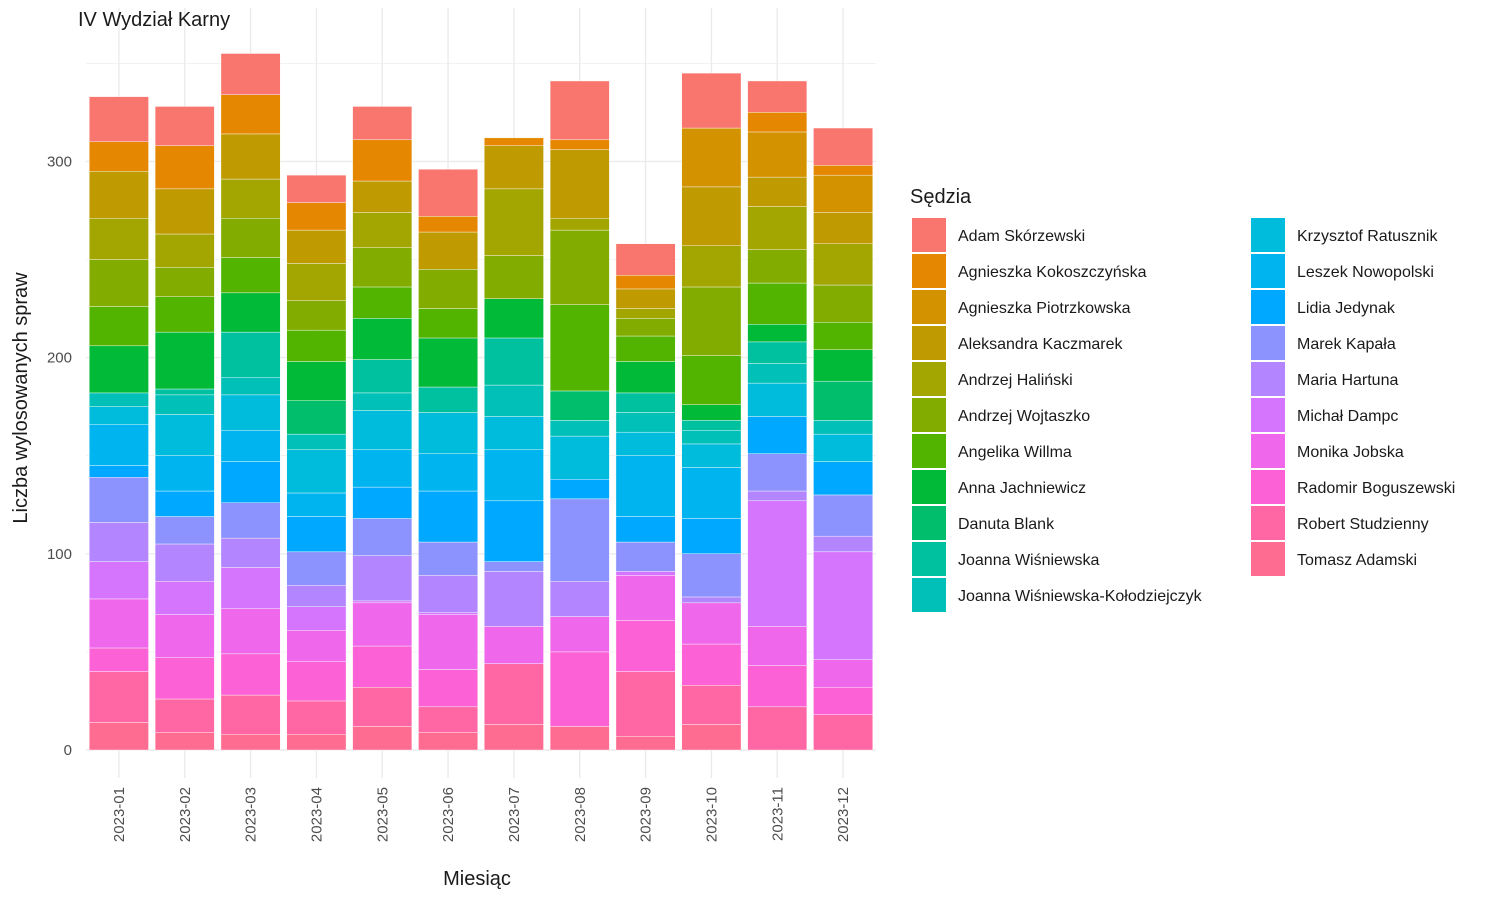 This screenshot has width=1500, height=900. What do you see at coordinates (448, 814) in the screenshot?
I see `x-tick-label: 2023-06` at bounding box center [448, 814].